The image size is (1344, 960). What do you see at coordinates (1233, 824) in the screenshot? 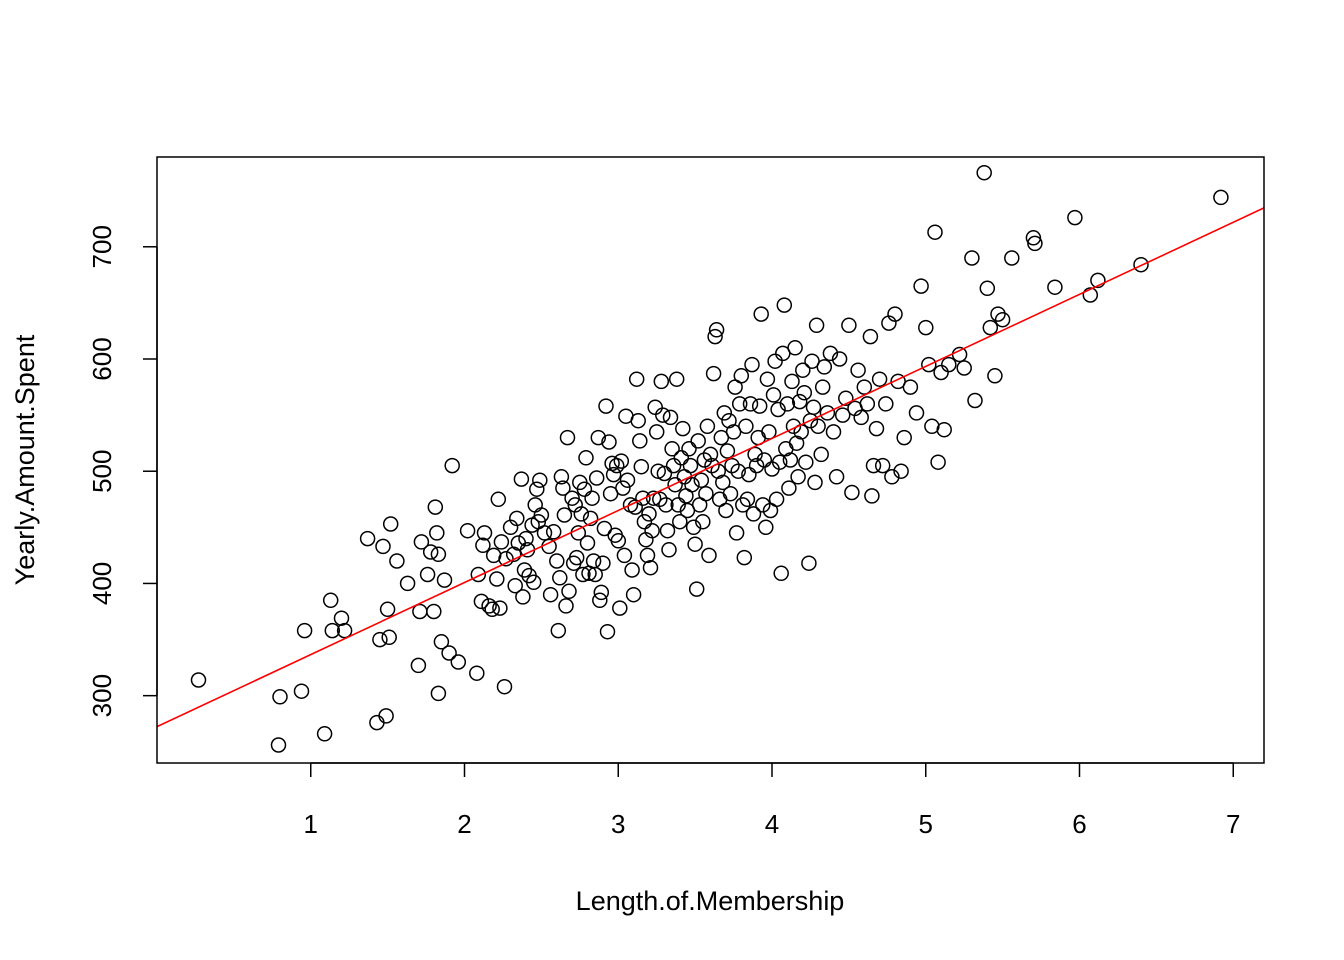
I see `x-tick-label: 7` at bounding box center [1233, 824].